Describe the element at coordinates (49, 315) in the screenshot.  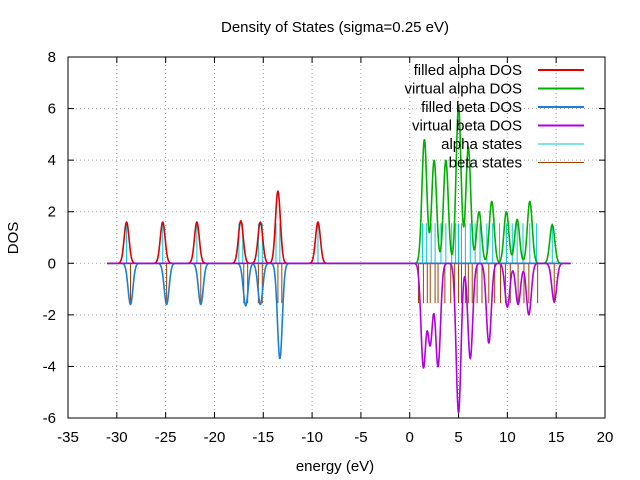
I see `y-tick-label: -2` at that location.